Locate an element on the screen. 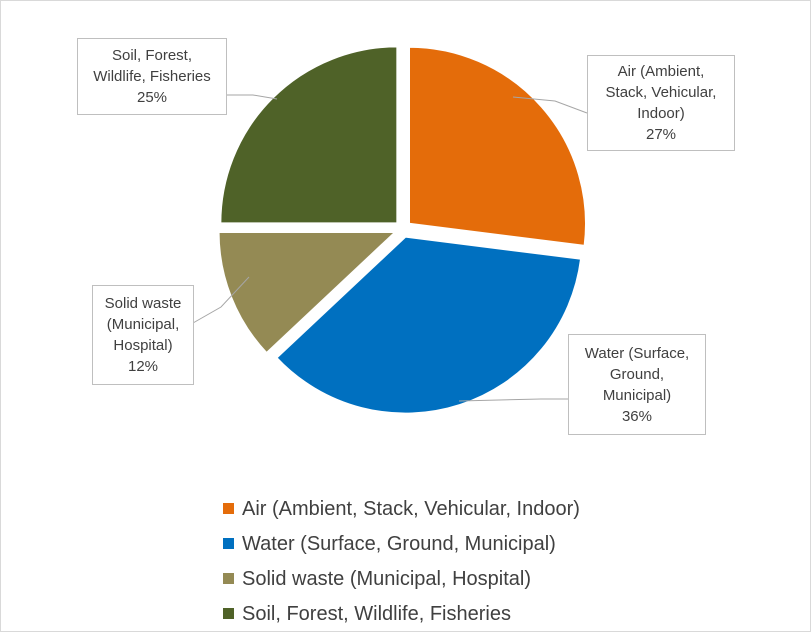 This screenshot has height=632, width=811. legend-label-water: Water (Surface, Ground, Municipal) is located at coordinates (399, 543).